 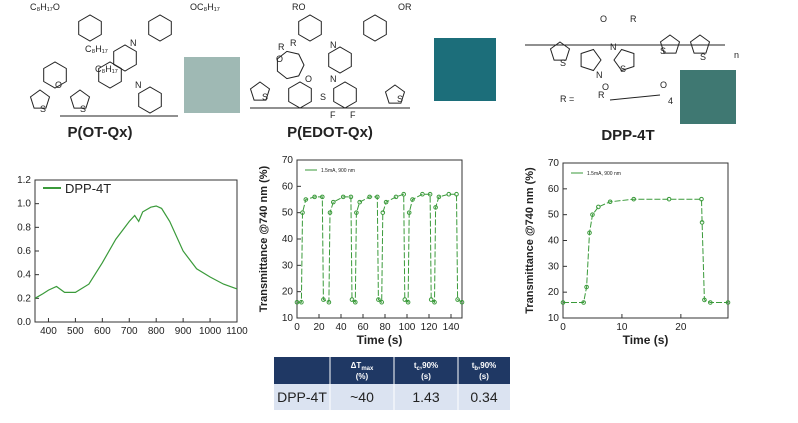 What do you see at coordinates (136, 252) in the screenshot?
I see `data-line` at bounding box center [136, 252].